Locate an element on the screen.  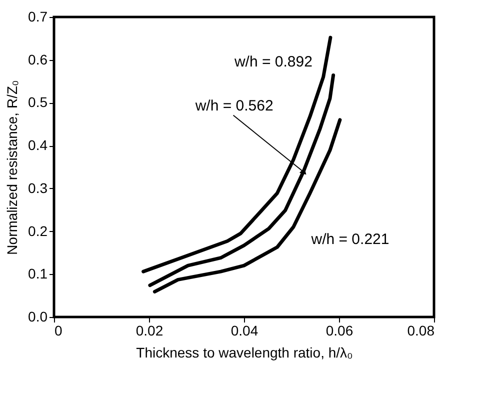
y-tick-label: 0.0 is located at coordinates (38, 316).